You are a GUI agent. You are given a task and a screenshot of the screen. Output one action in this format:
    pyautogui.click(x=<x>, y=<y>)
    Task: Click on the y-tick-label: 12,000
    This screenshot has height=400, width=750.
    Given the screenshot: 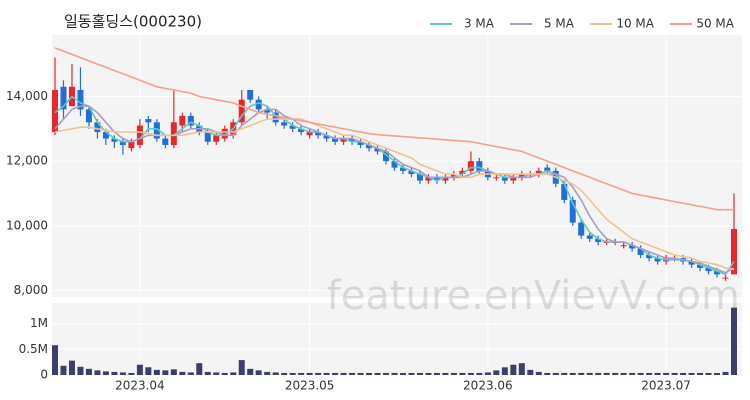 What is the action you would take?
    pyautogui.click(x=27, y=161)
    